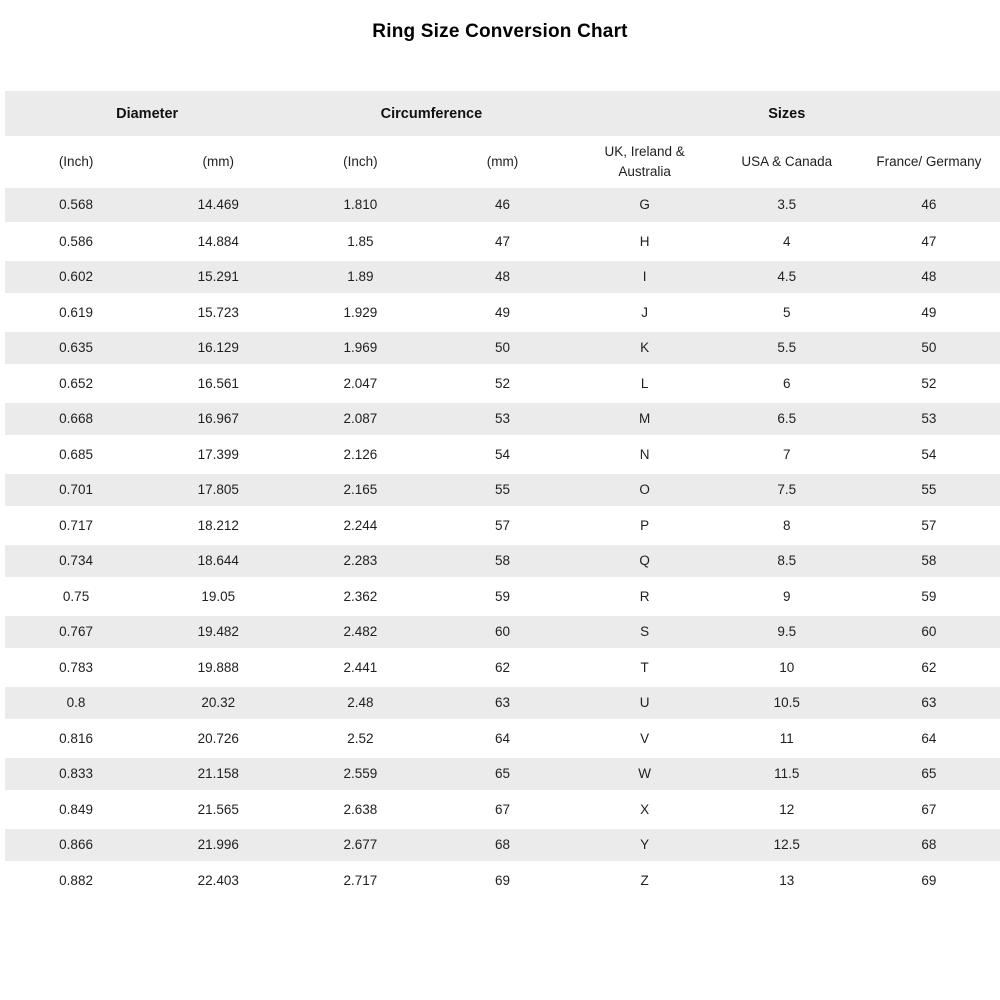 This screenshot has height=1000, width=1000. Describe the element at coordinates (76, 562) in the screenshot. I see `table-cell: 0.734` at that location.